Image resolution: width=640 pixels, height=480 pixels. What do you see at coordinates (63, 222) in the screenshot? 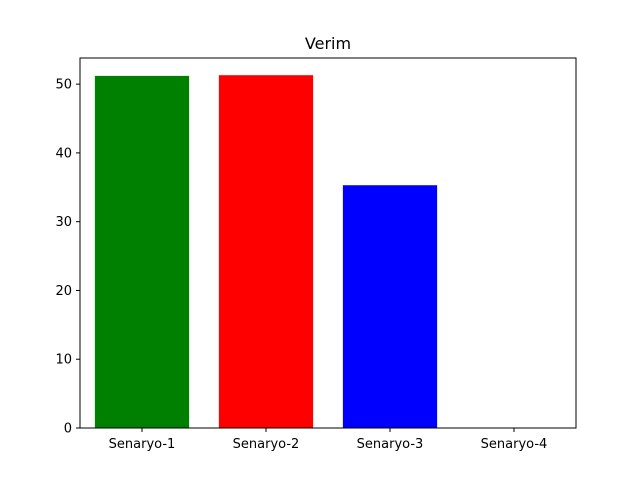
I see `y-tick-label-30: 30` at bounding box center [63, 222].